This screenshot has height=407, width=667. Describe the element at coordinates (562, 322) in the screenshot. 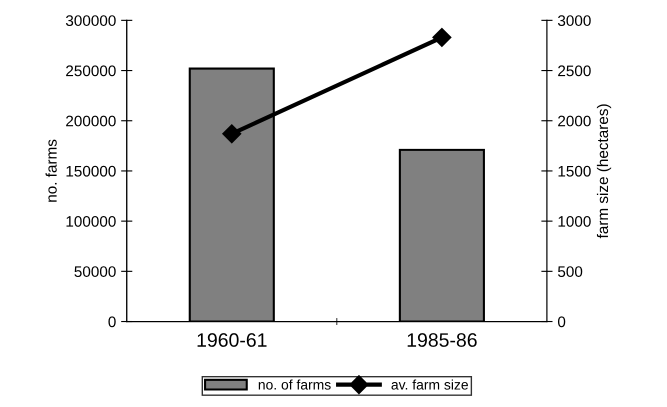

I see `y2-tick-label: 0` at that location.